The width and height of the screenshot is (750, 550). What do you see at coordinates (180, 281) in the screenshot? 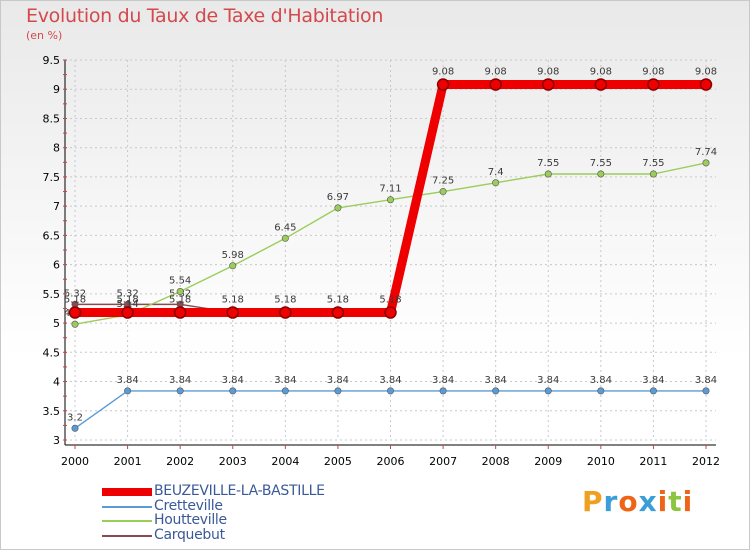
I see `data-label: 5.54` at bounding box center [180, 281].